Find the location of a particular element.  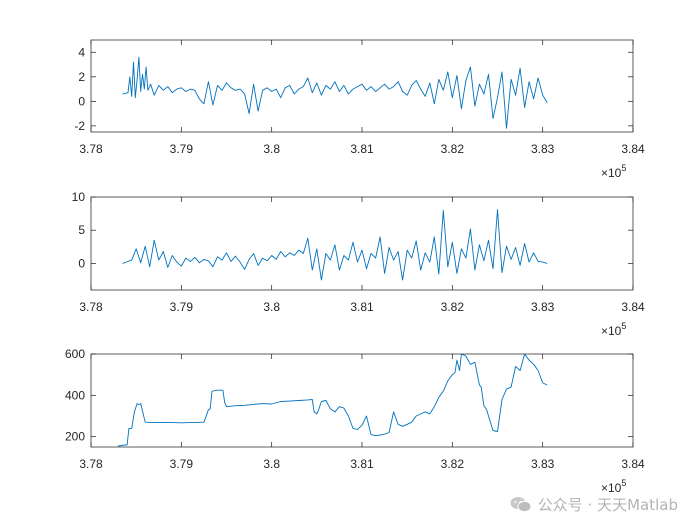

watermark-text: 公众号 · 天天Matlab is located at coordinates (607, 505).